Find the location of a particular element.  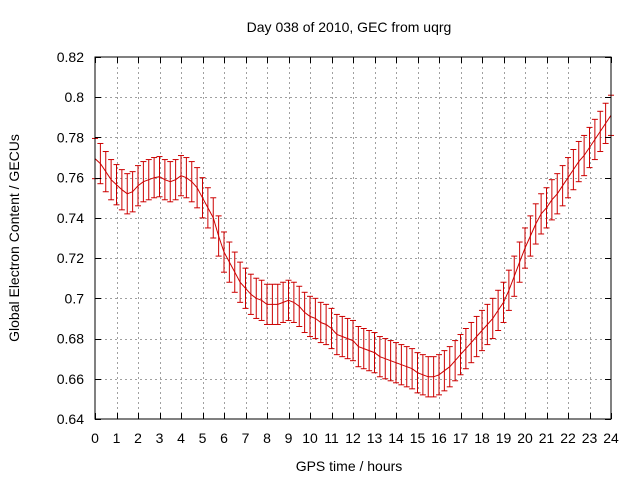

y-tick-label: 0.68 is located at coordinates (70, 339).